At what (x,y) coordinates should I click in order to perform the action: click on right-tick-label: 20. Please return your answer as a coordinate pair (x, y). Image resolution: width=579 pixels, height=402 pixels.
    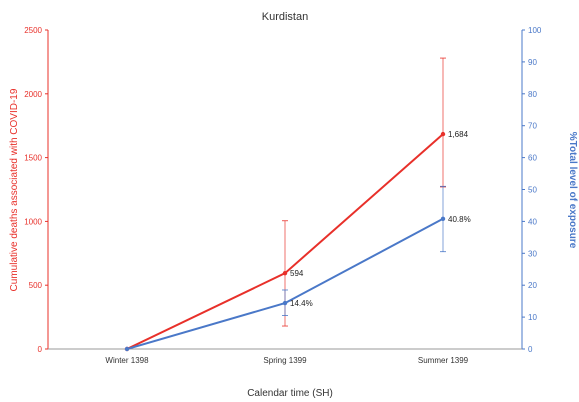
    Looking at the image, I should click on (532, 285).